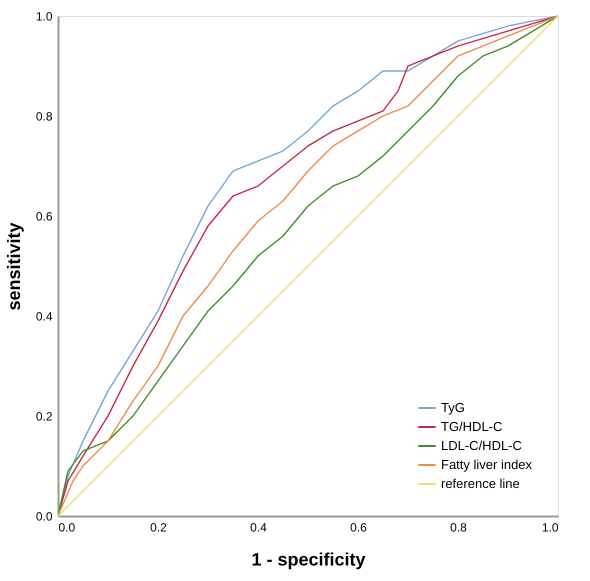  What do you see at coordinates (44, 17) in the screenshot?
I see `y-tick-label: 1.0` at bounding box center [44, 17].